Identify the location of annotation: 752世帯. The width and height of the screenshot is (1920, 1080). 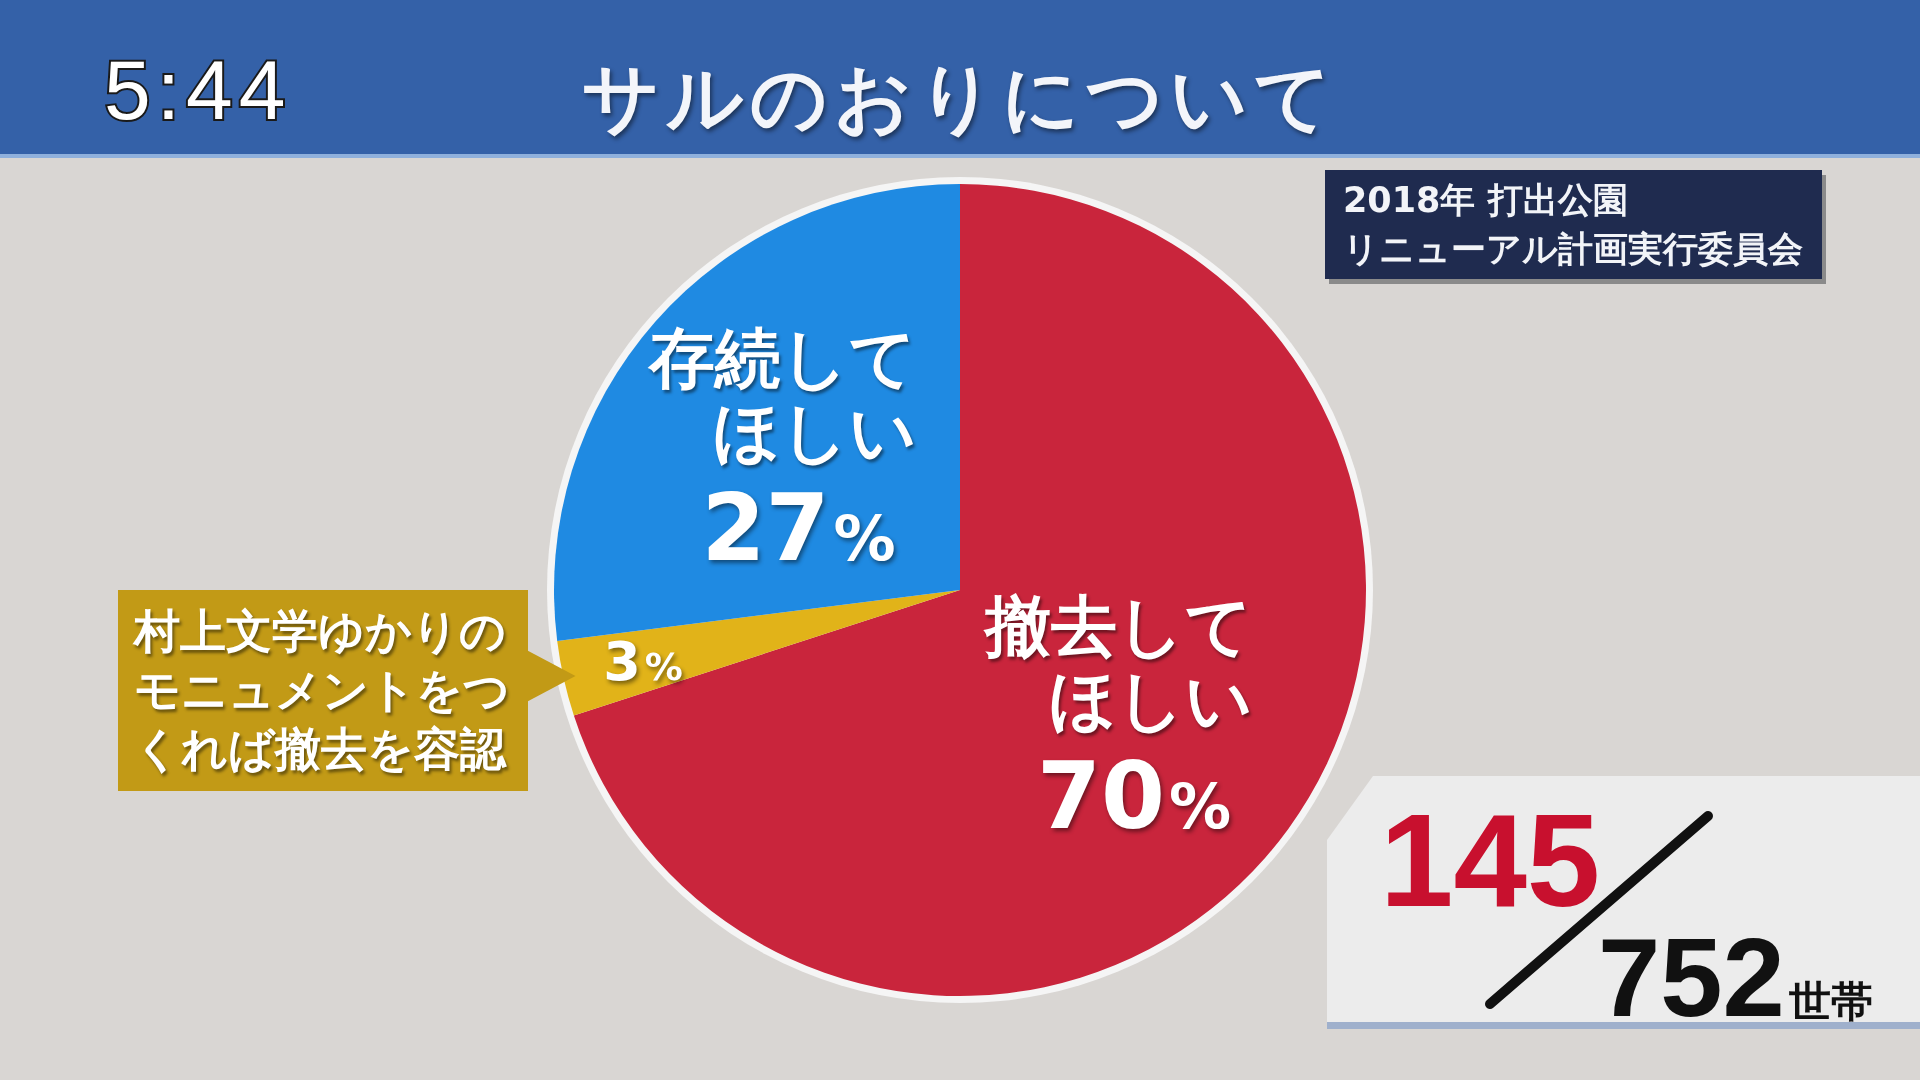
(1735, 977).